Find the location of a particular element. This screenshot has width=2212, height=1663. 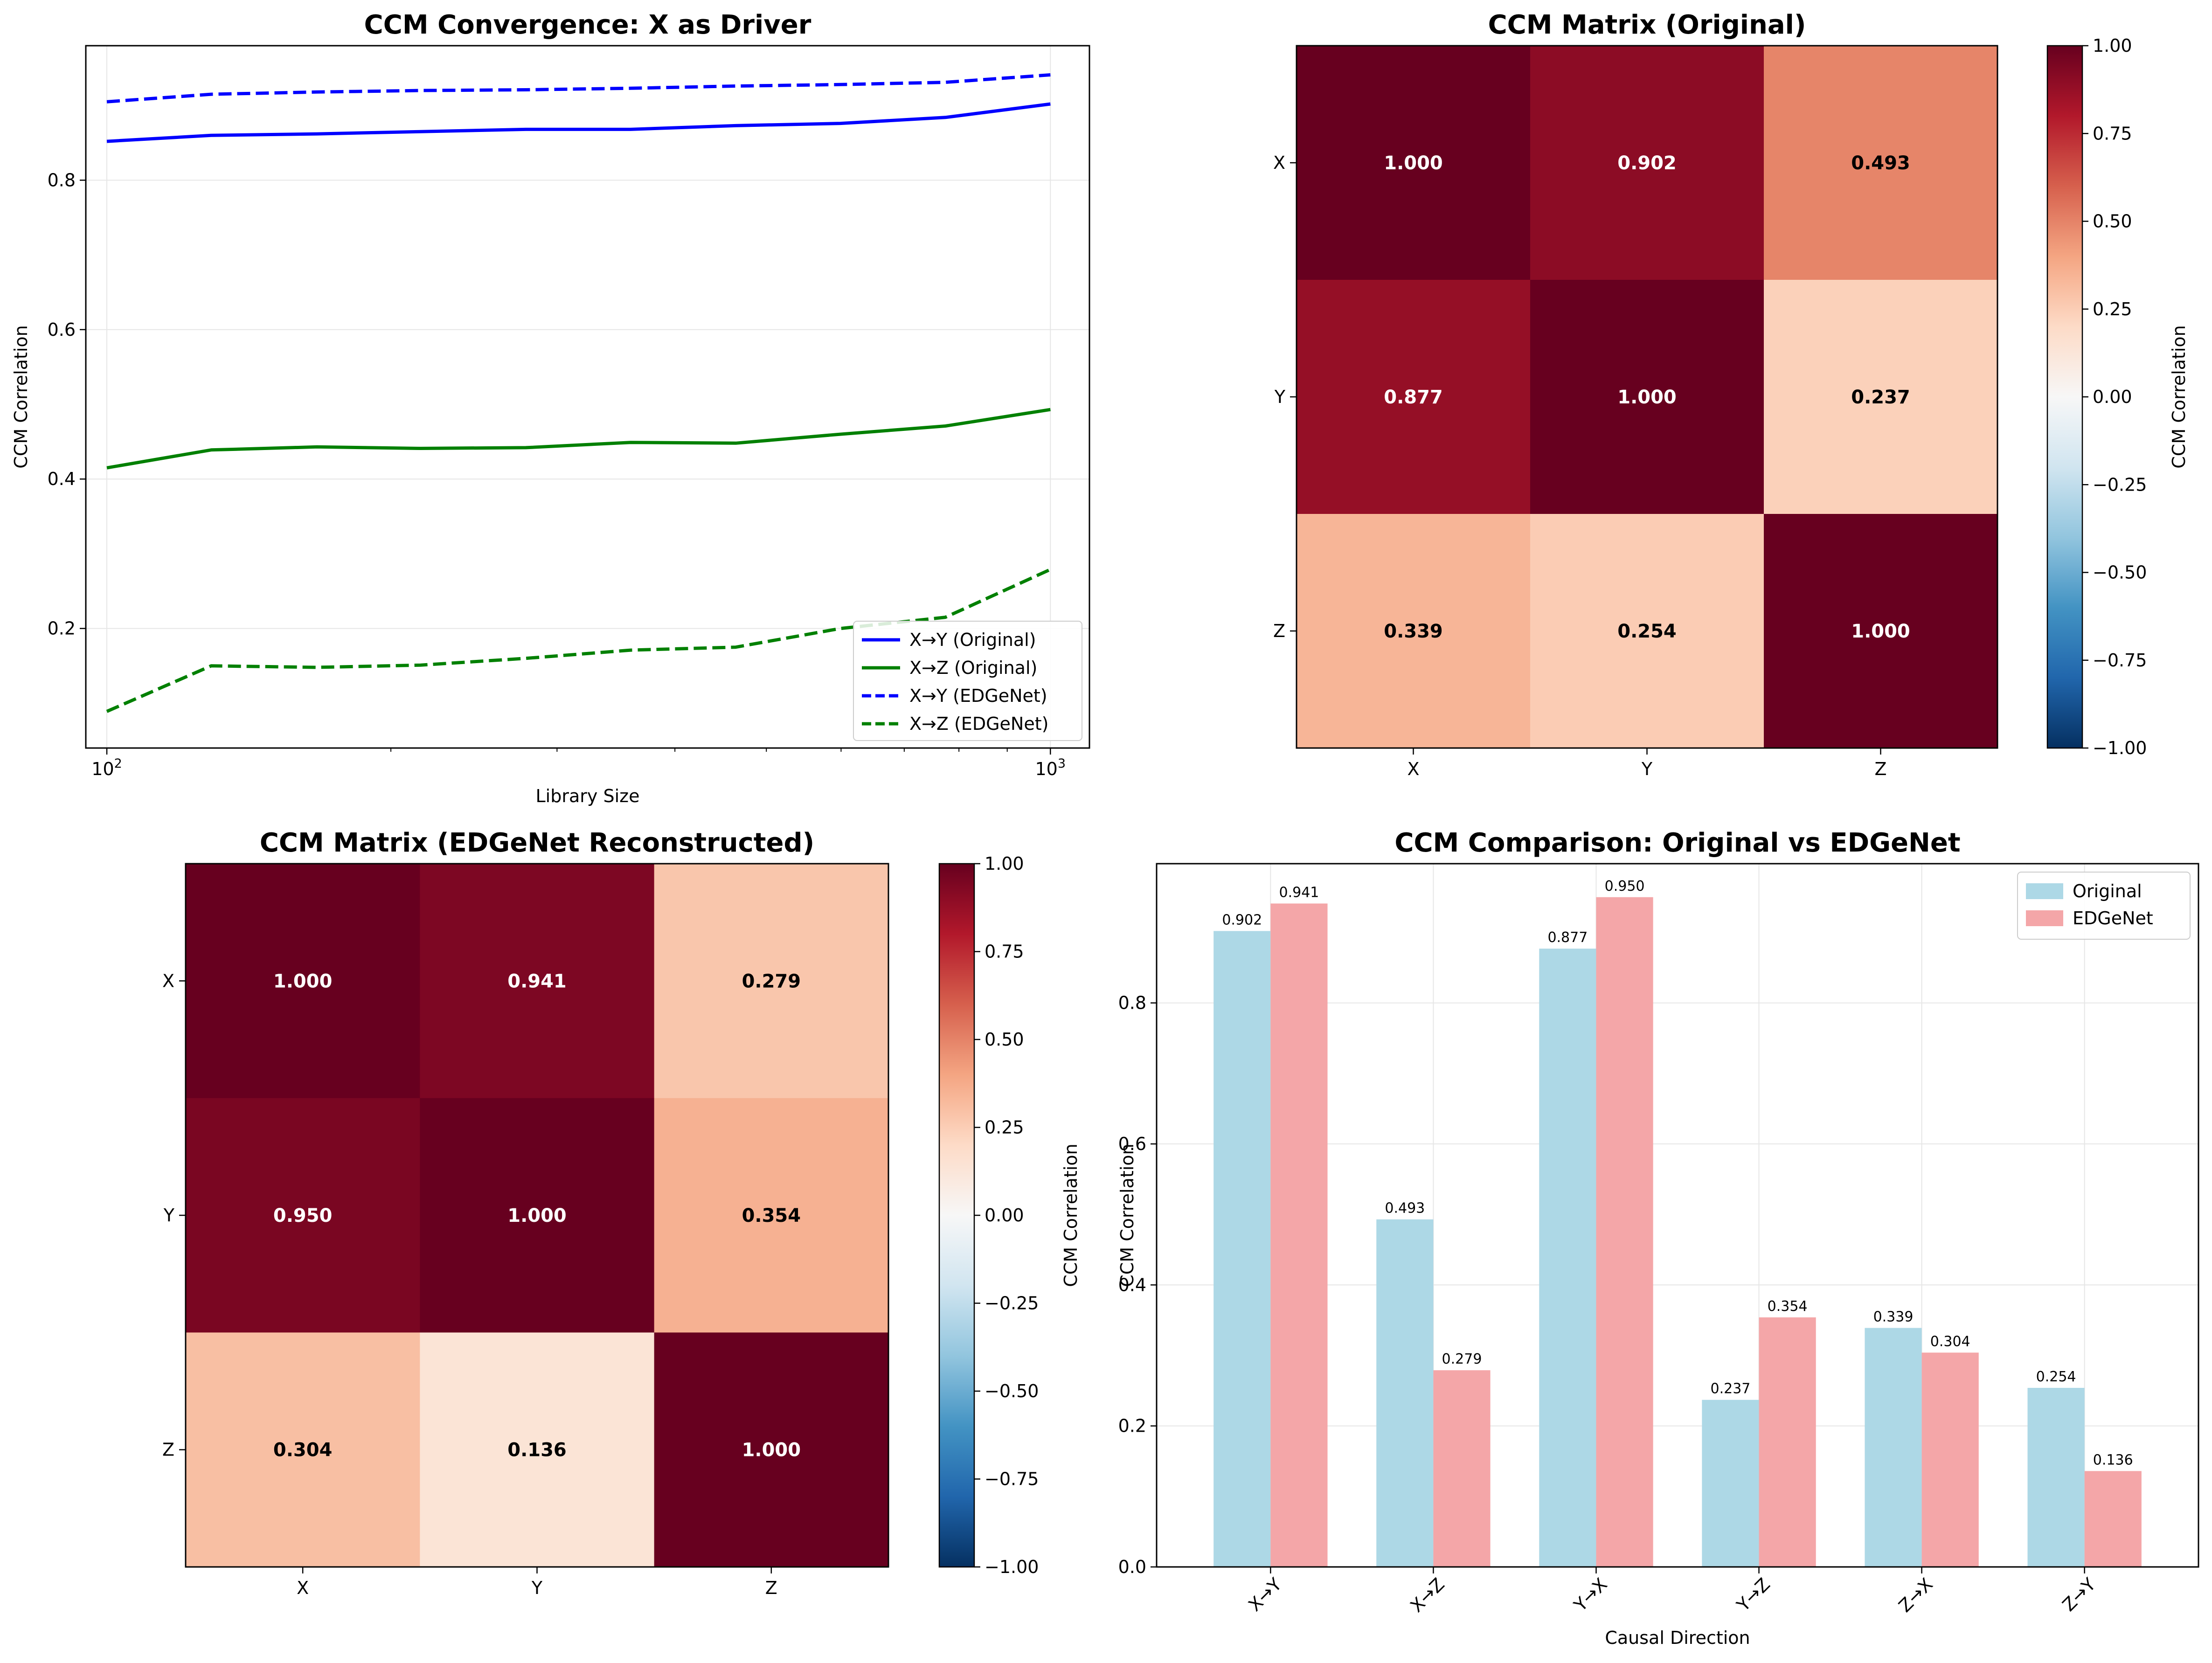

cell-value-label: 0.877 is located at coordinates (1413, 397).